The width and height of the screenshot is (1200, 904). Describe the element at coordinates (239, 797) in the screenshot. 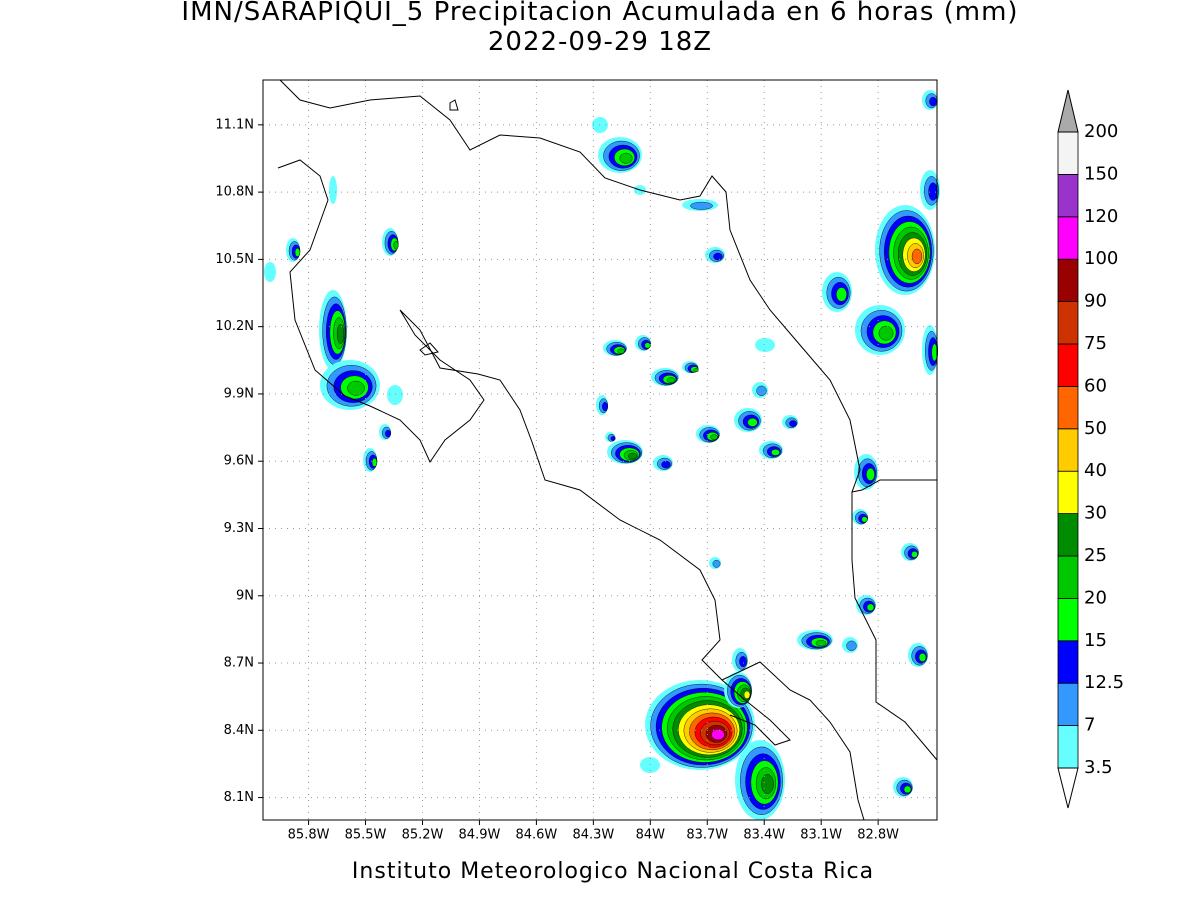

I see `lat-label: 8.1N` at that location.